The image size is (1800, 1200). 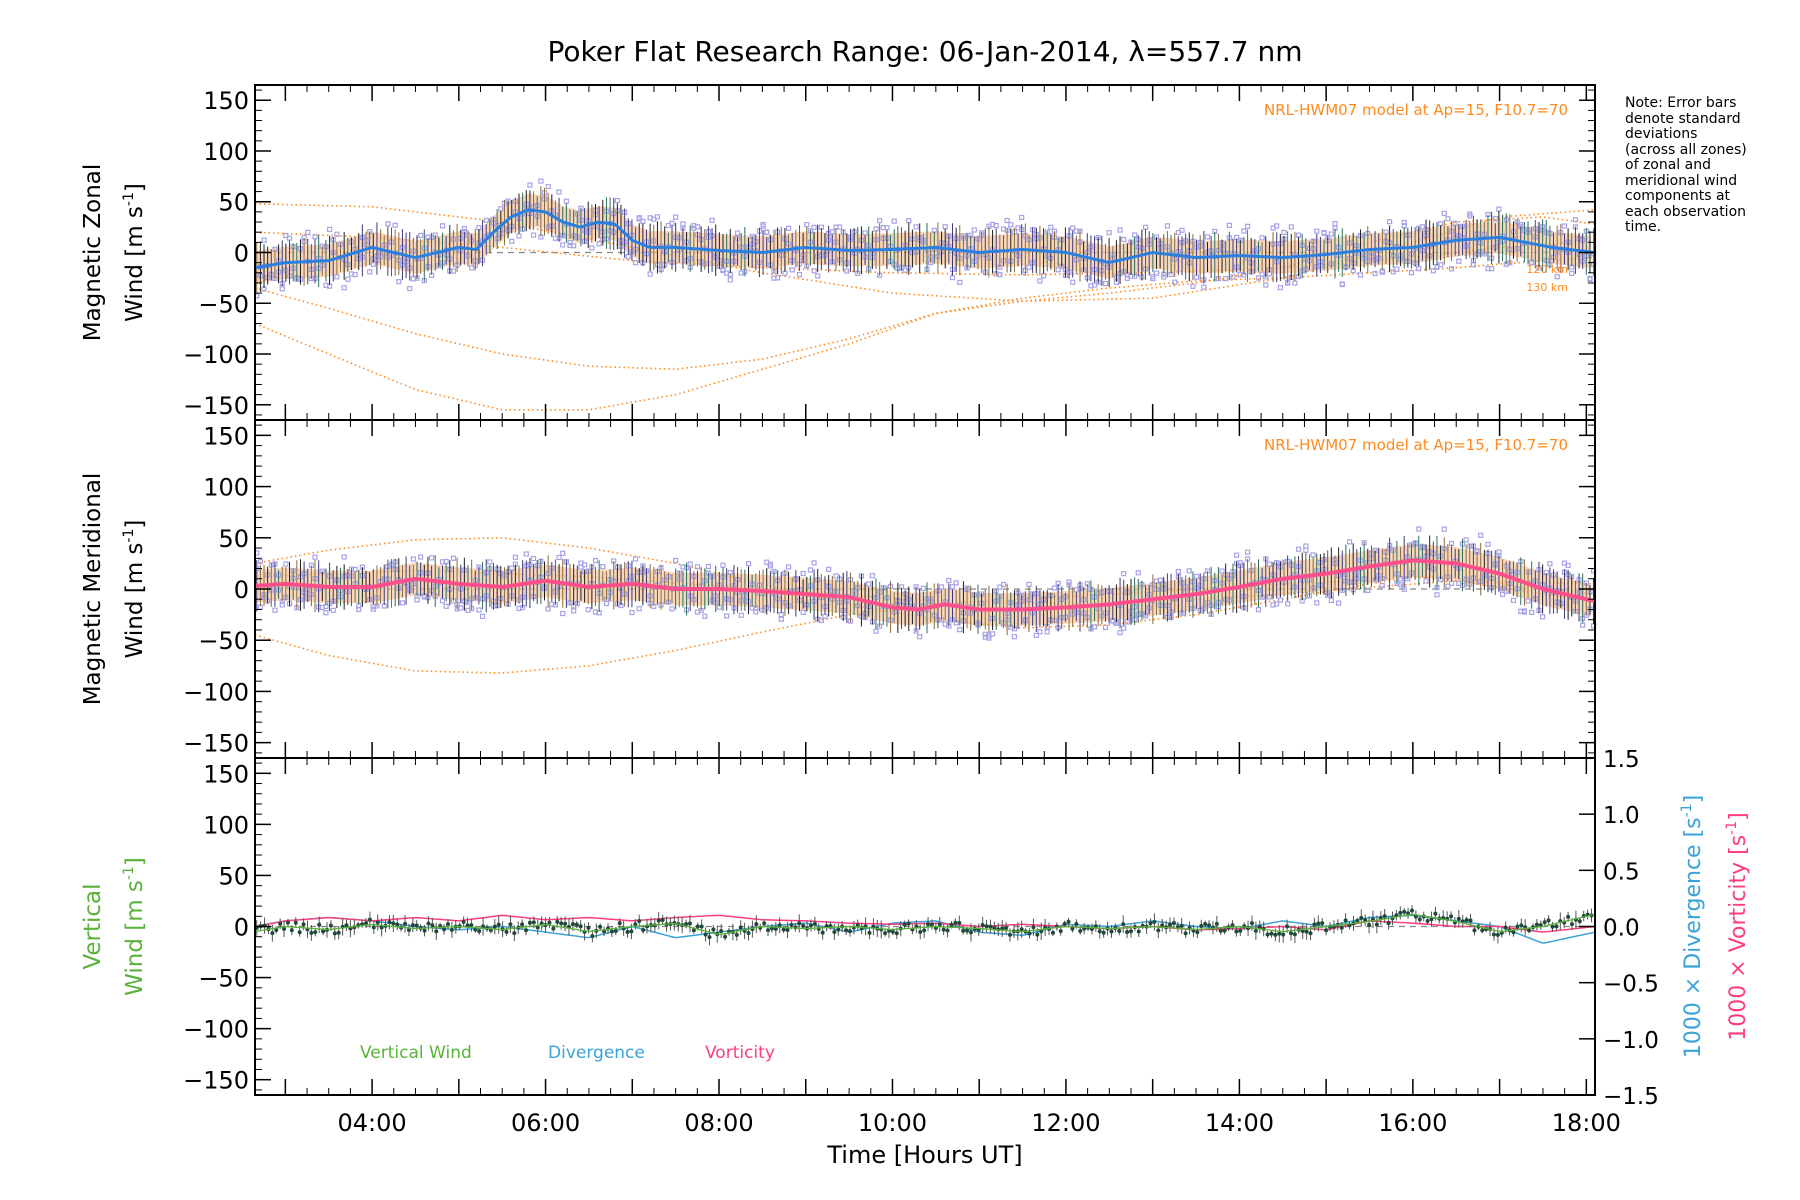 What do you see at coordinates (216, 1081) in the screenshot?
I see `y-tick-label: −150` at bounding box center [216, 1081].